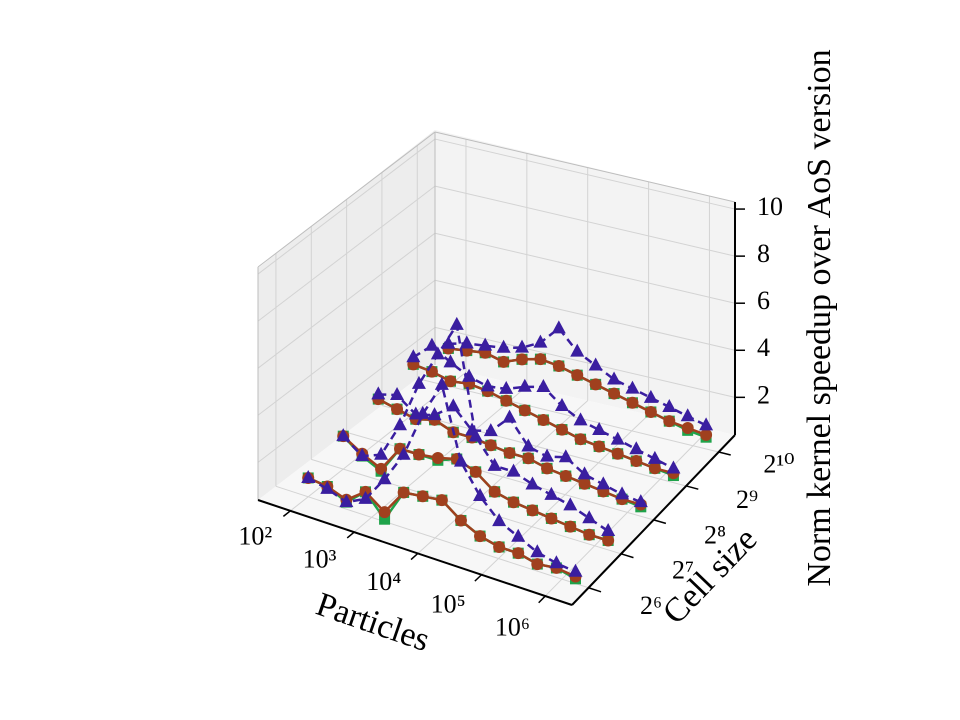 This screenshot has height=720, width=960. Describe the element at coordinates (651, 605) in the screenshot. I see `y-tick-label: 2⁶` at that location.